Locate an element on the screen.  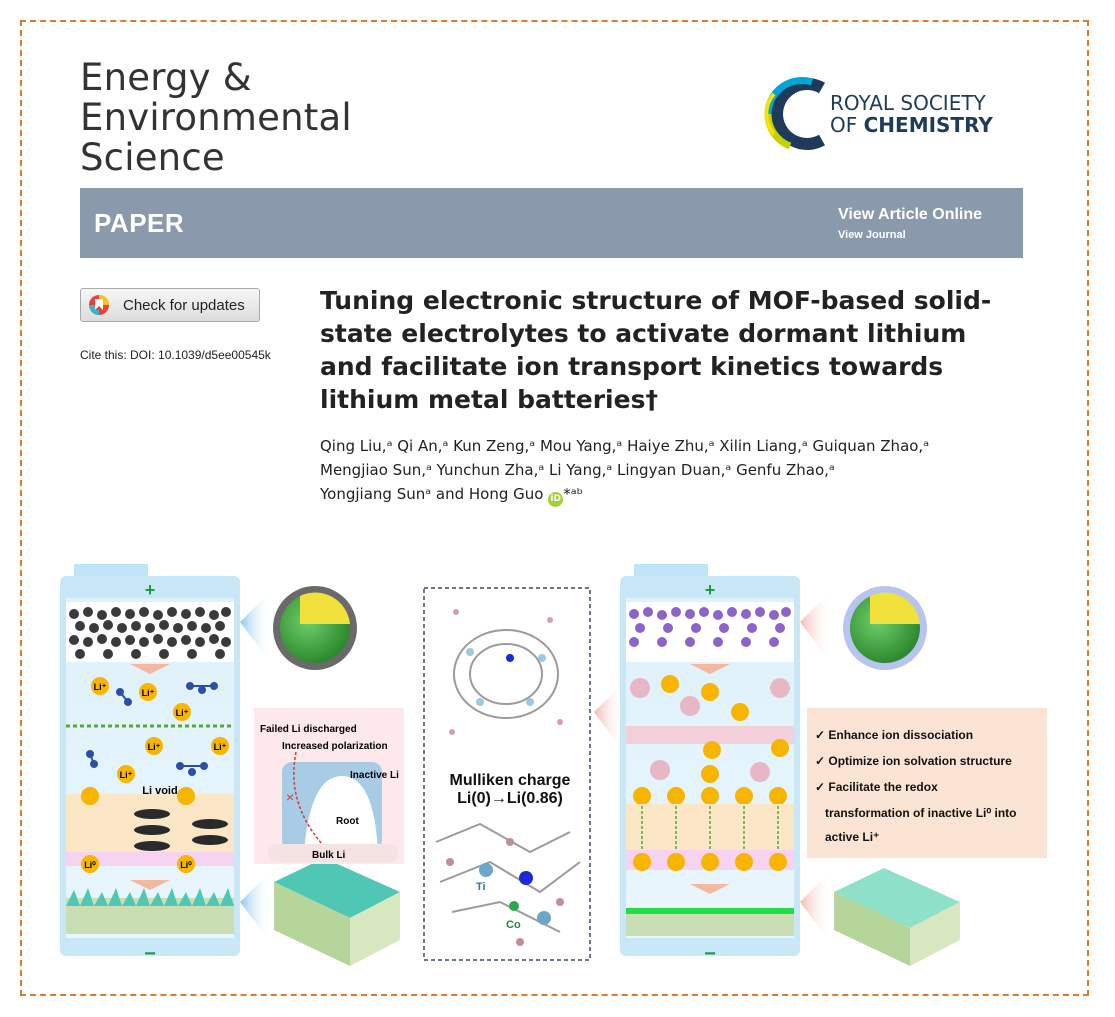
orcid-icon: iD is located at coordinates (556, 499).